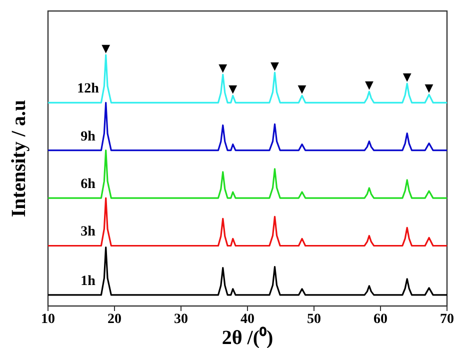 Image resolution: width=458 pixels, height=348 pixels. Describe the element at coordinates (181, 319) in the screenshot. I see `x-tick-label: 30` at that location.